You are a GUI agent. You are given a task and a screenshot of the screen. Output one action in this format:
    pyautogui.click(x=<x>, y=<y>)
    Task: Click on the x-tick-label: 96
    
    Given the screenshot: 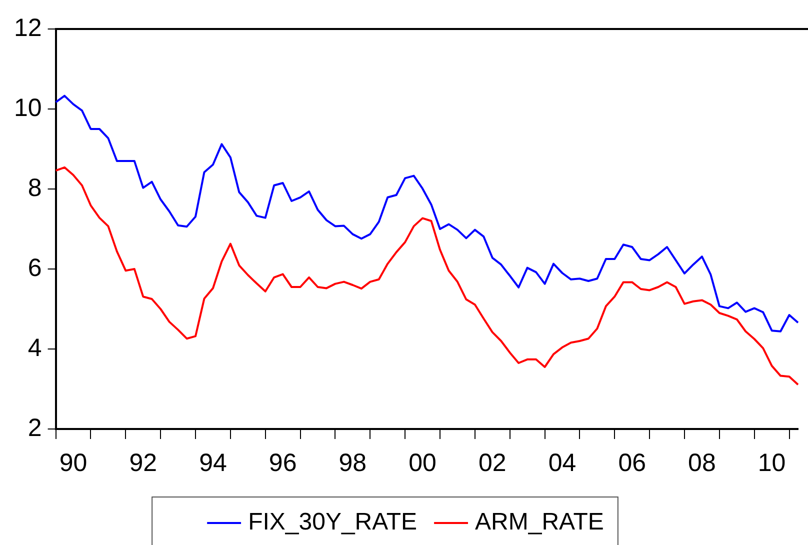 What is the action you would take?
    pyautogui.click(x=282, y=462)
    